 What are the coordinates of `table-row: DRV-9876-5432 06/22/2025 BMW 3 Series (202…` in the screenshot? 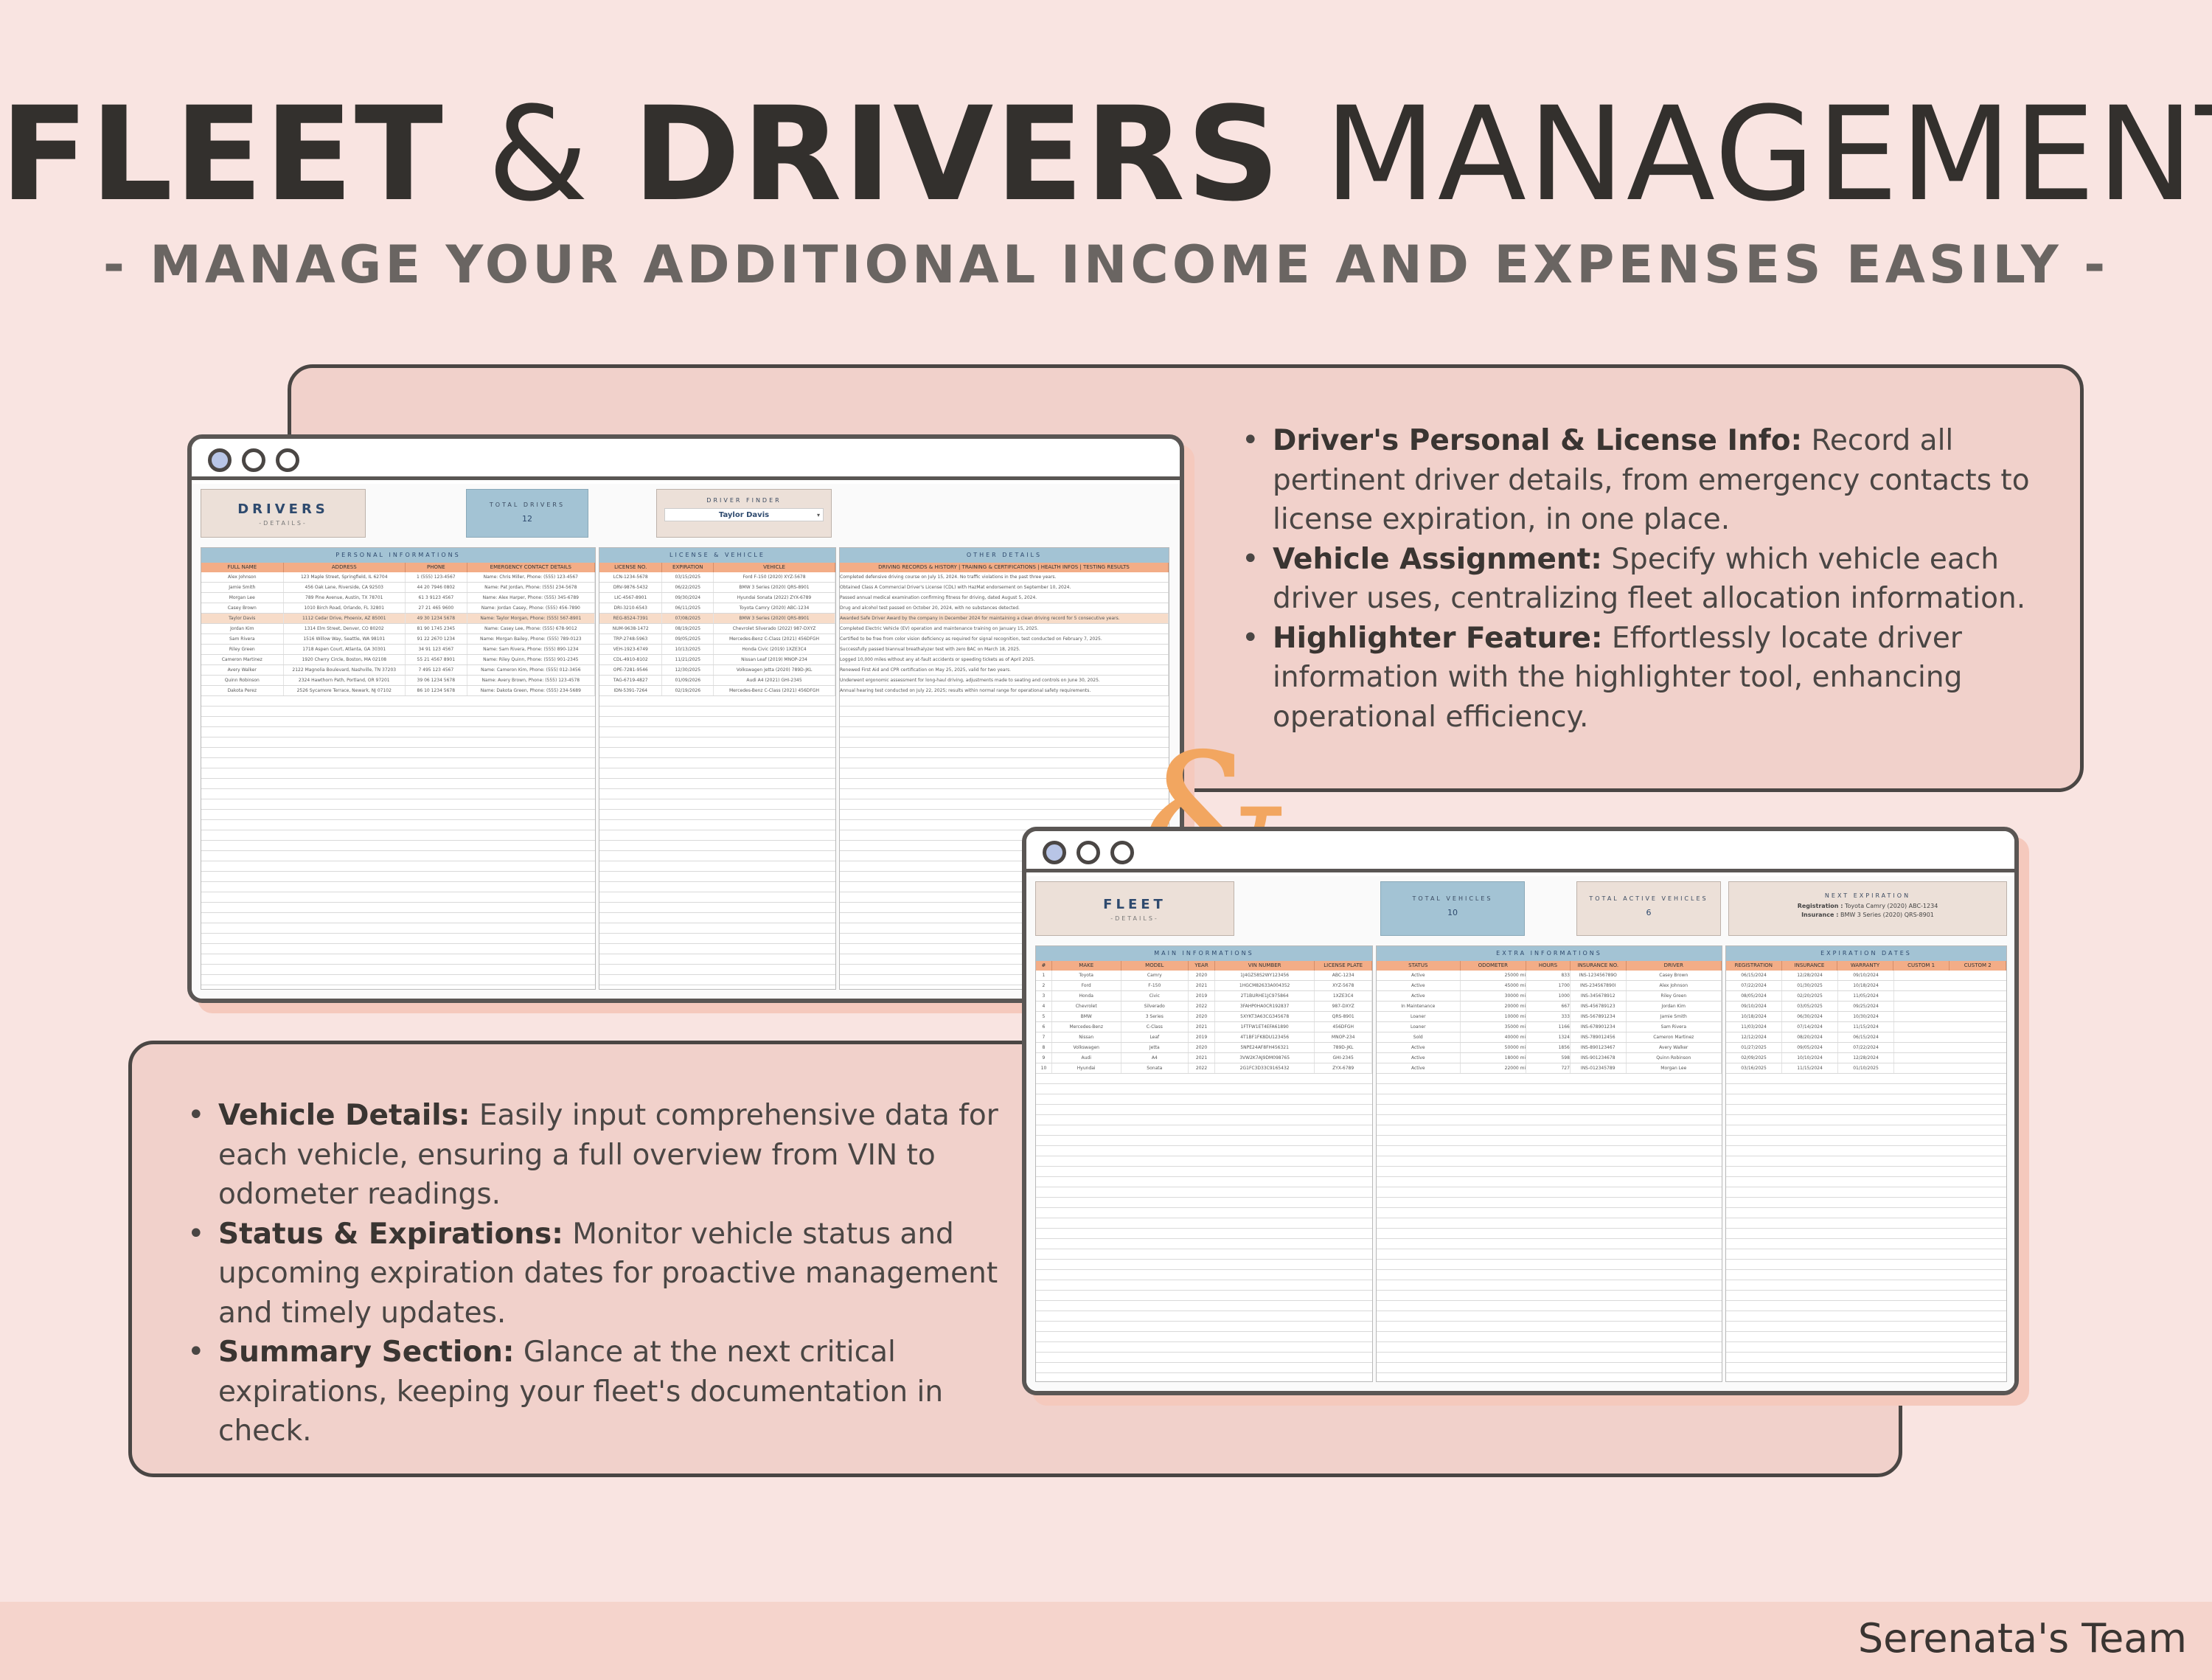 It's located at (717, 588).